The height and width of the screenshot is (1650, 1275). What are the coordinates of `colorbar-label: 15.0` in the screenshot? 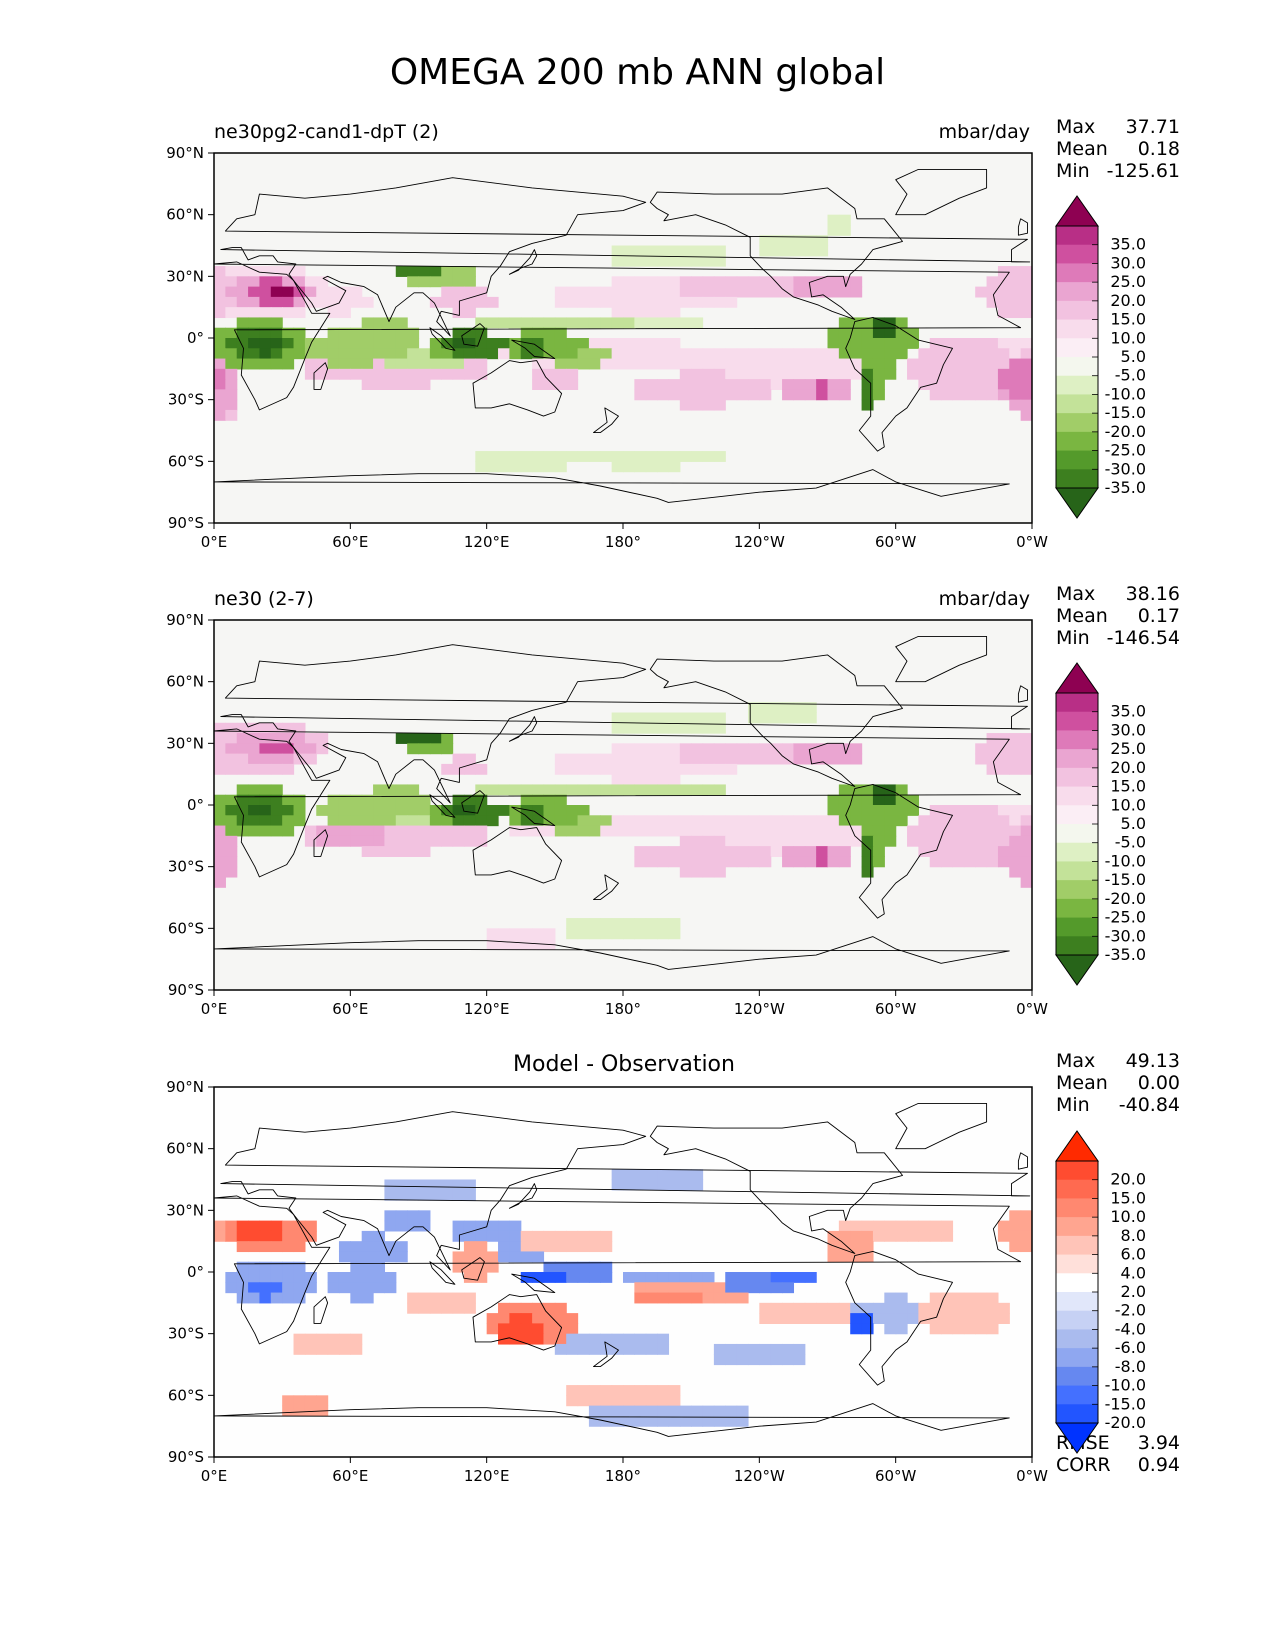 It's located at (1128, 786).